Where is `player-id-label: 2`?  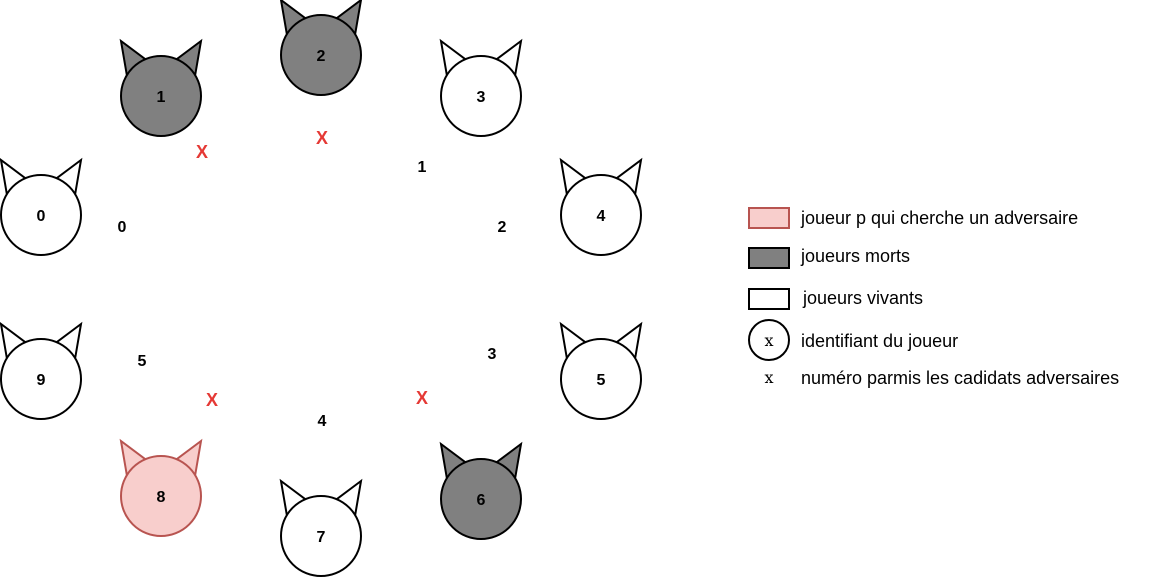
player-id-label: 2 is located at coordinates (321, 56).